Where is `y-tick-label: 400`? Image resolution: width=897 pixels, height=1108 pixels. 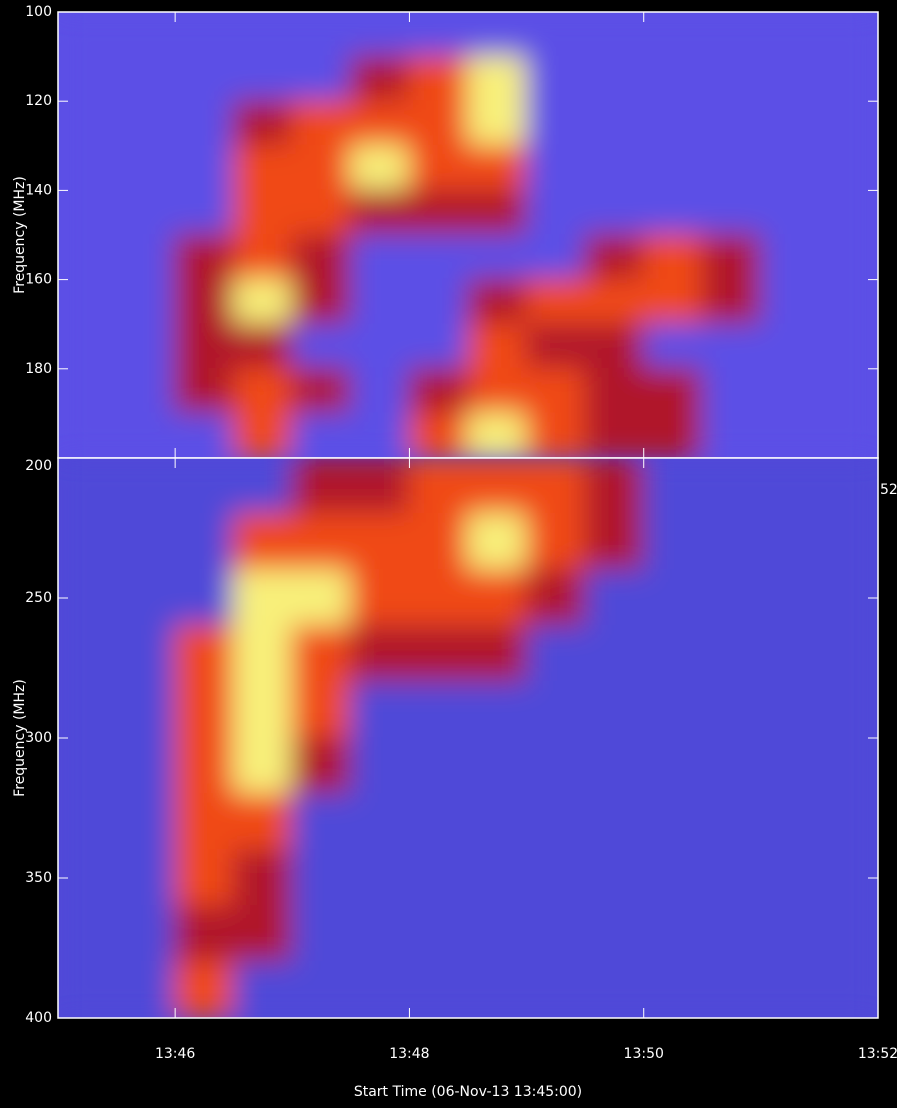
y-tick-label: 400 is located at coordinates (38, 1018).